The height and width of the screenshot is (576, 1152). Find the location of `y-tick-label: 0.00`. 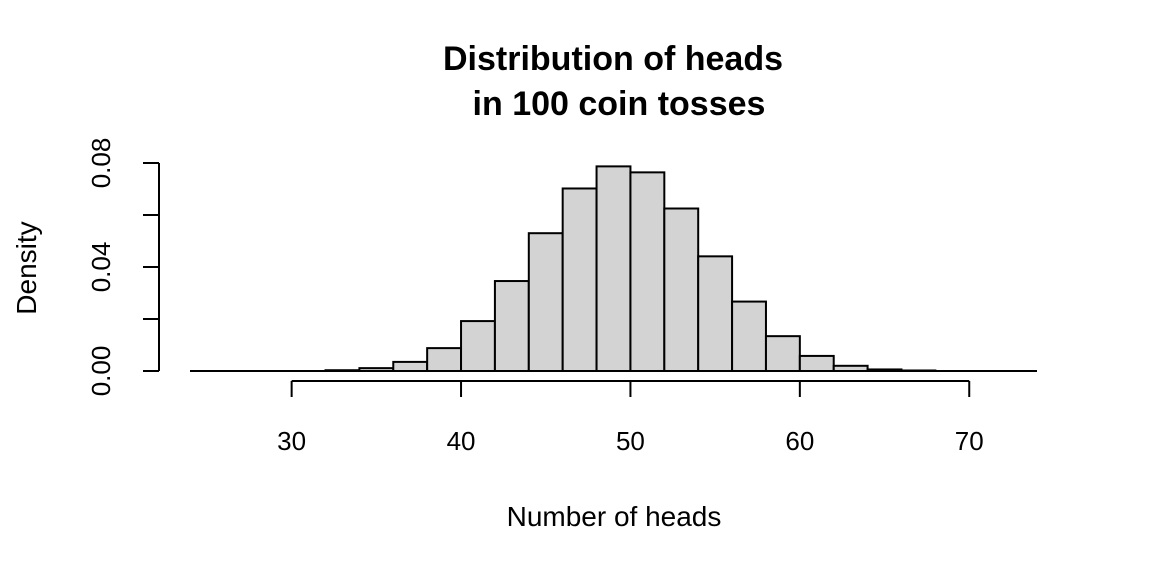

y-tick-label: 0.00 is located at coordinates (101, 371).